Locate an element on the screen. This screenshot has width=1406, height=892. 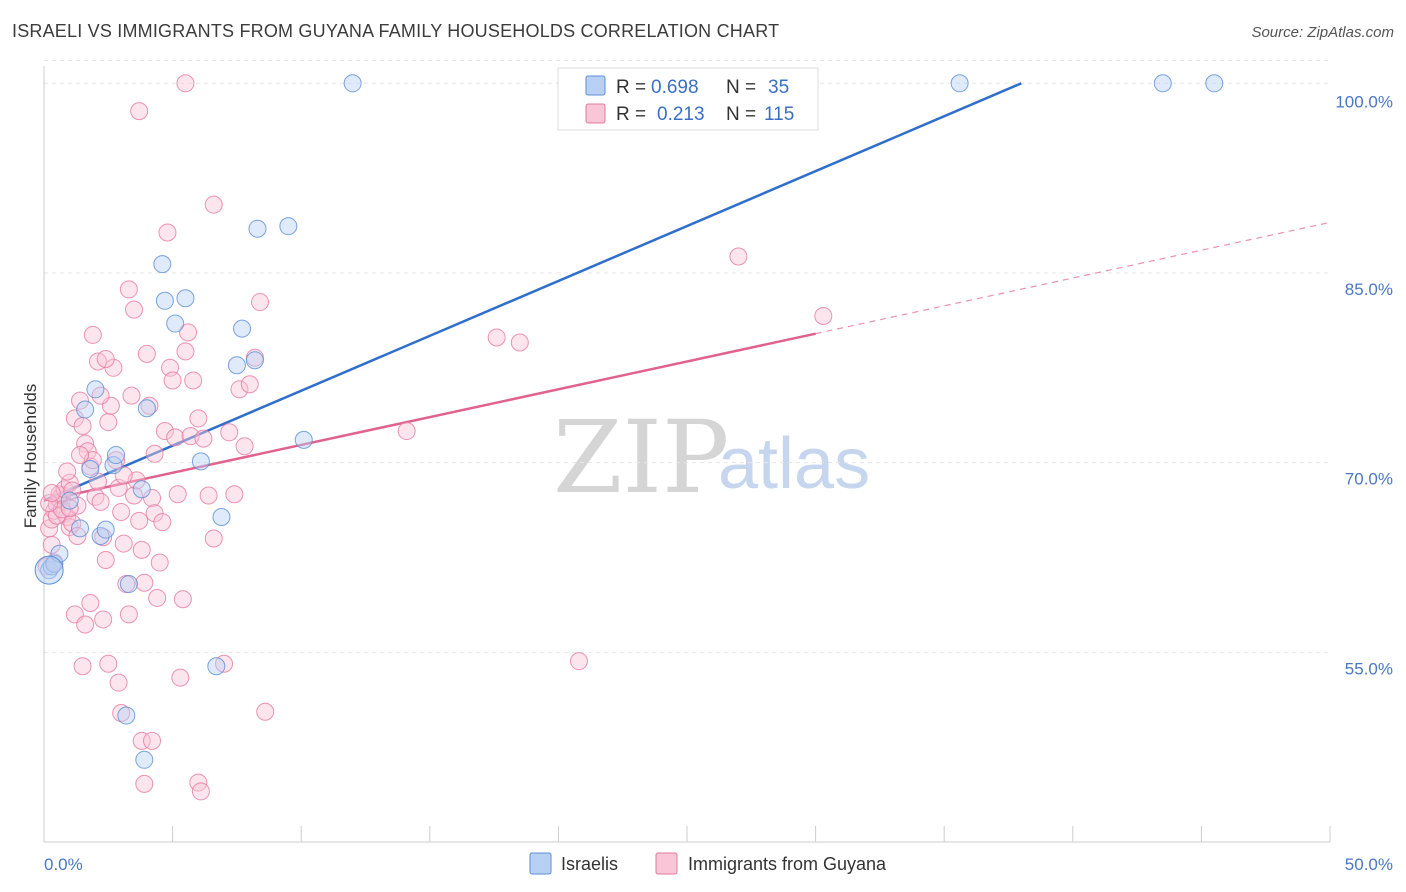
watermark: ZIP atlas is located at coordinates (711, 457).